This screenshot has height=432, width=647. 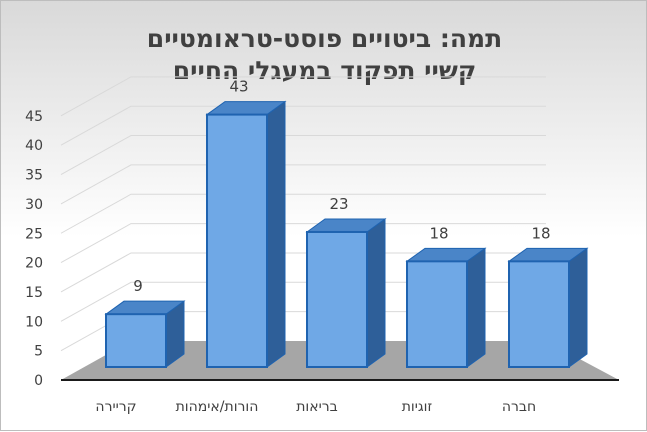 I want to click on y-tick-label: 5, so click(x=38, y=352).